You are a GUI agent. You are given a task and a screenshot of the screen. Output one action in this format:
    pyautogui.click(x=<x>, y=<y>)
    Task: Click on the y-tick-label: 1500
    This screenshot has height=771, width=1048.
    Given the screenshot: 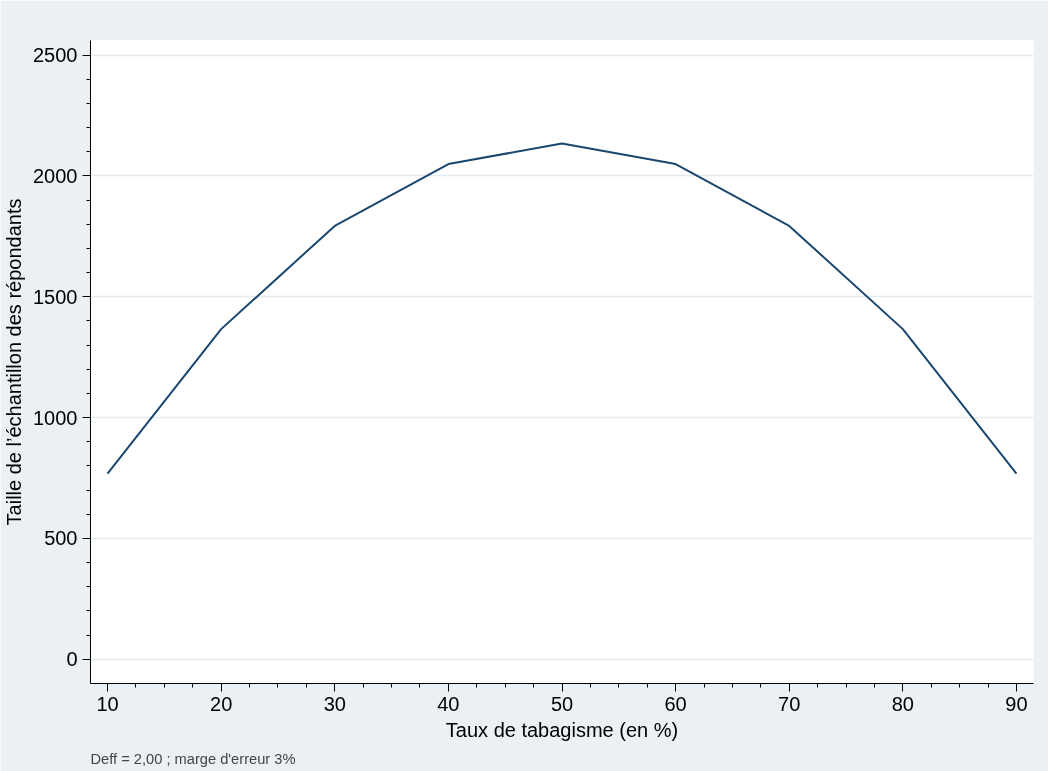 What is the action you would take?
    pyautogui.click(x=55, y=296)
    